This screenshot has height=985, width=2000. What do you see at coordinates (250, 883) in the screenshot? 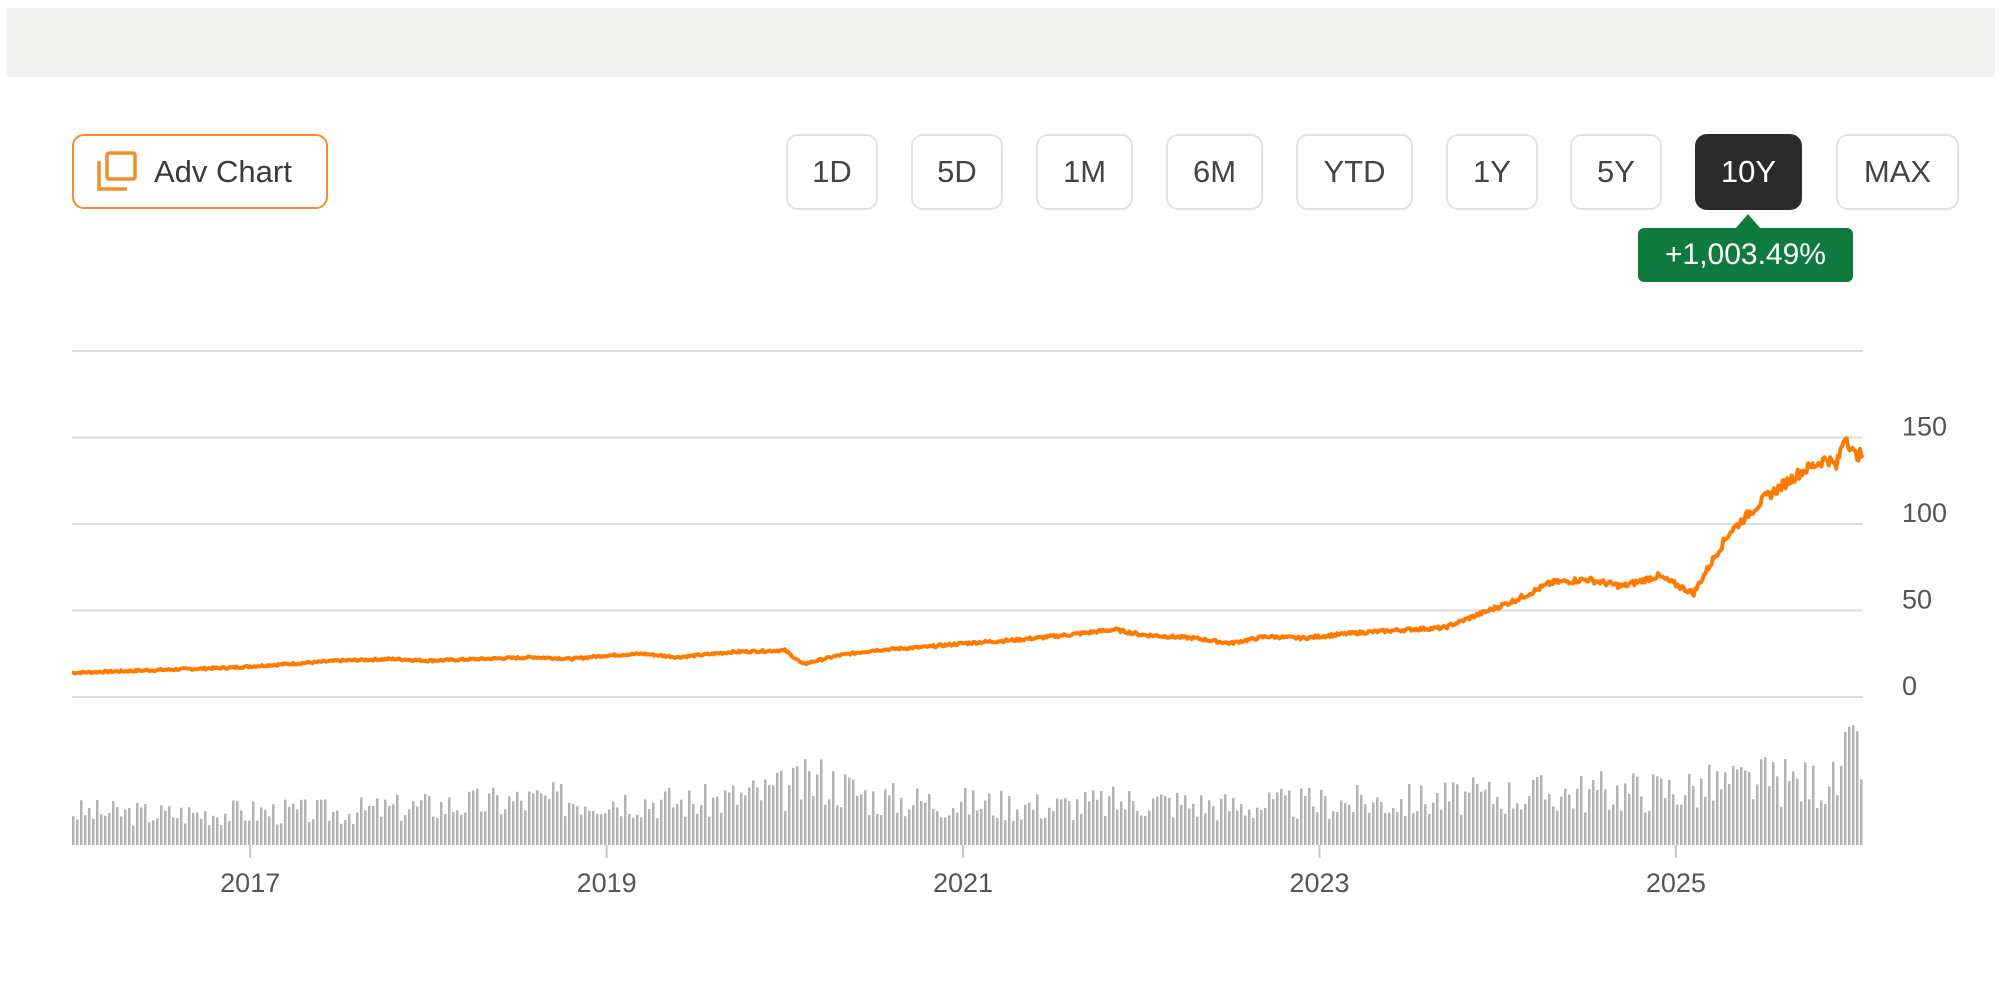
I see `x-tick-label-2017: 2017` at bounding box center [250, 883].